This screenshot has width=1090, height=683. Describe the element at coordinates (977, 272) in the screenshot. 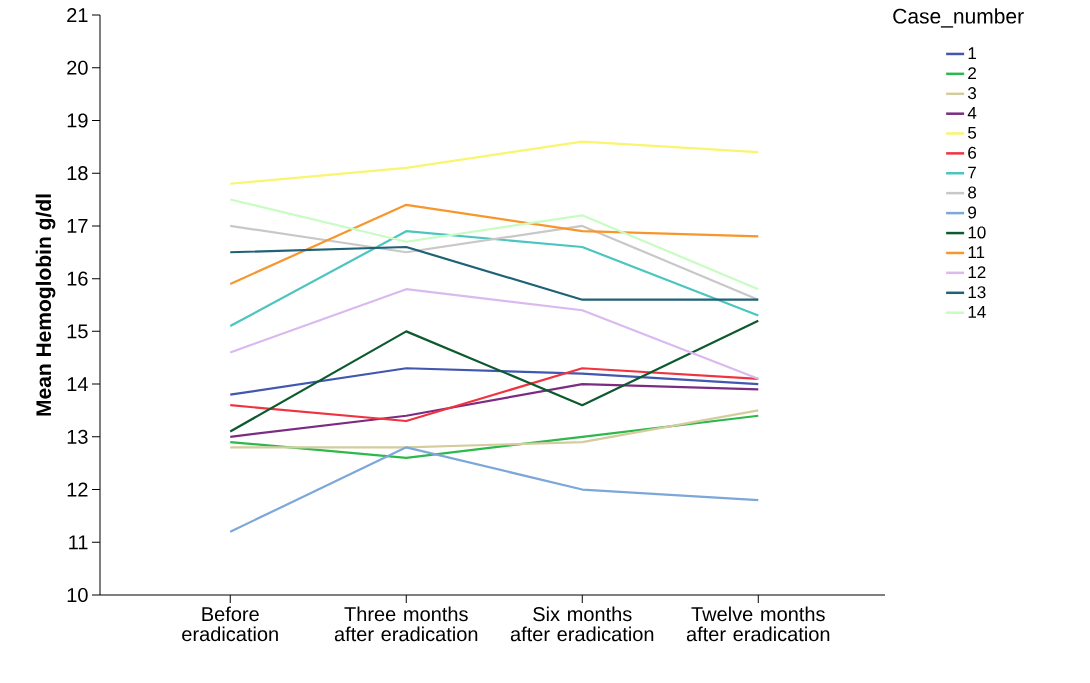

I see `legend-label: 12` at that location.